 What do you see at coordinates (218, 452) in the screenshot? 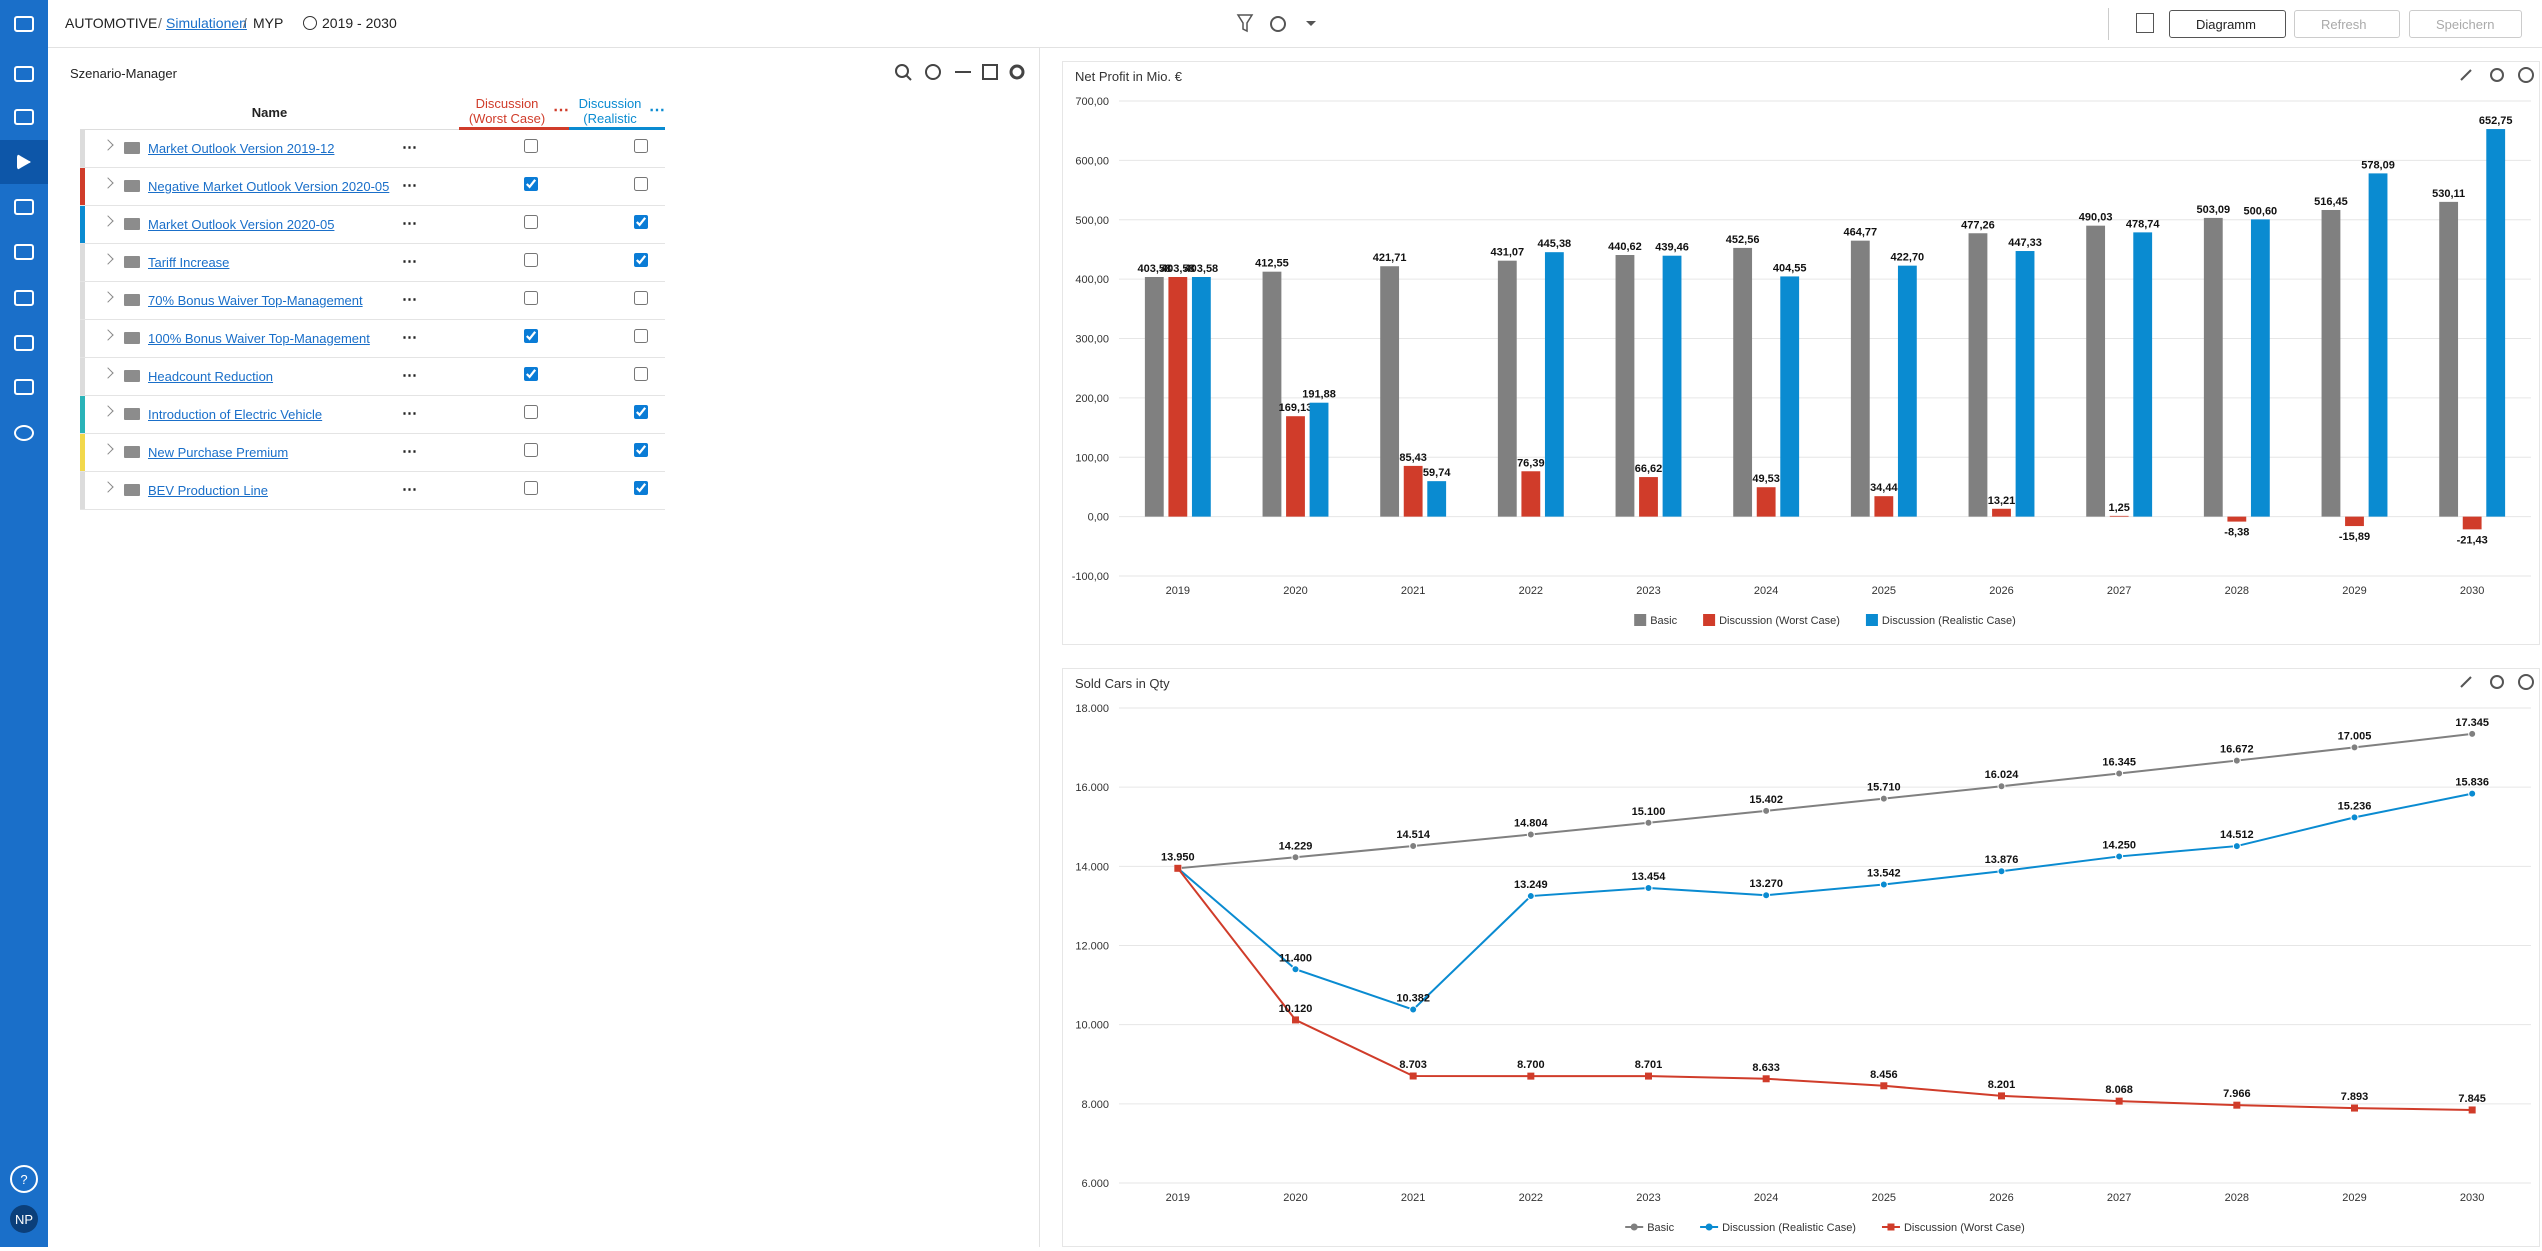
I see `scenario-link: New Purchase Premium` at bounding box center [218, 452].